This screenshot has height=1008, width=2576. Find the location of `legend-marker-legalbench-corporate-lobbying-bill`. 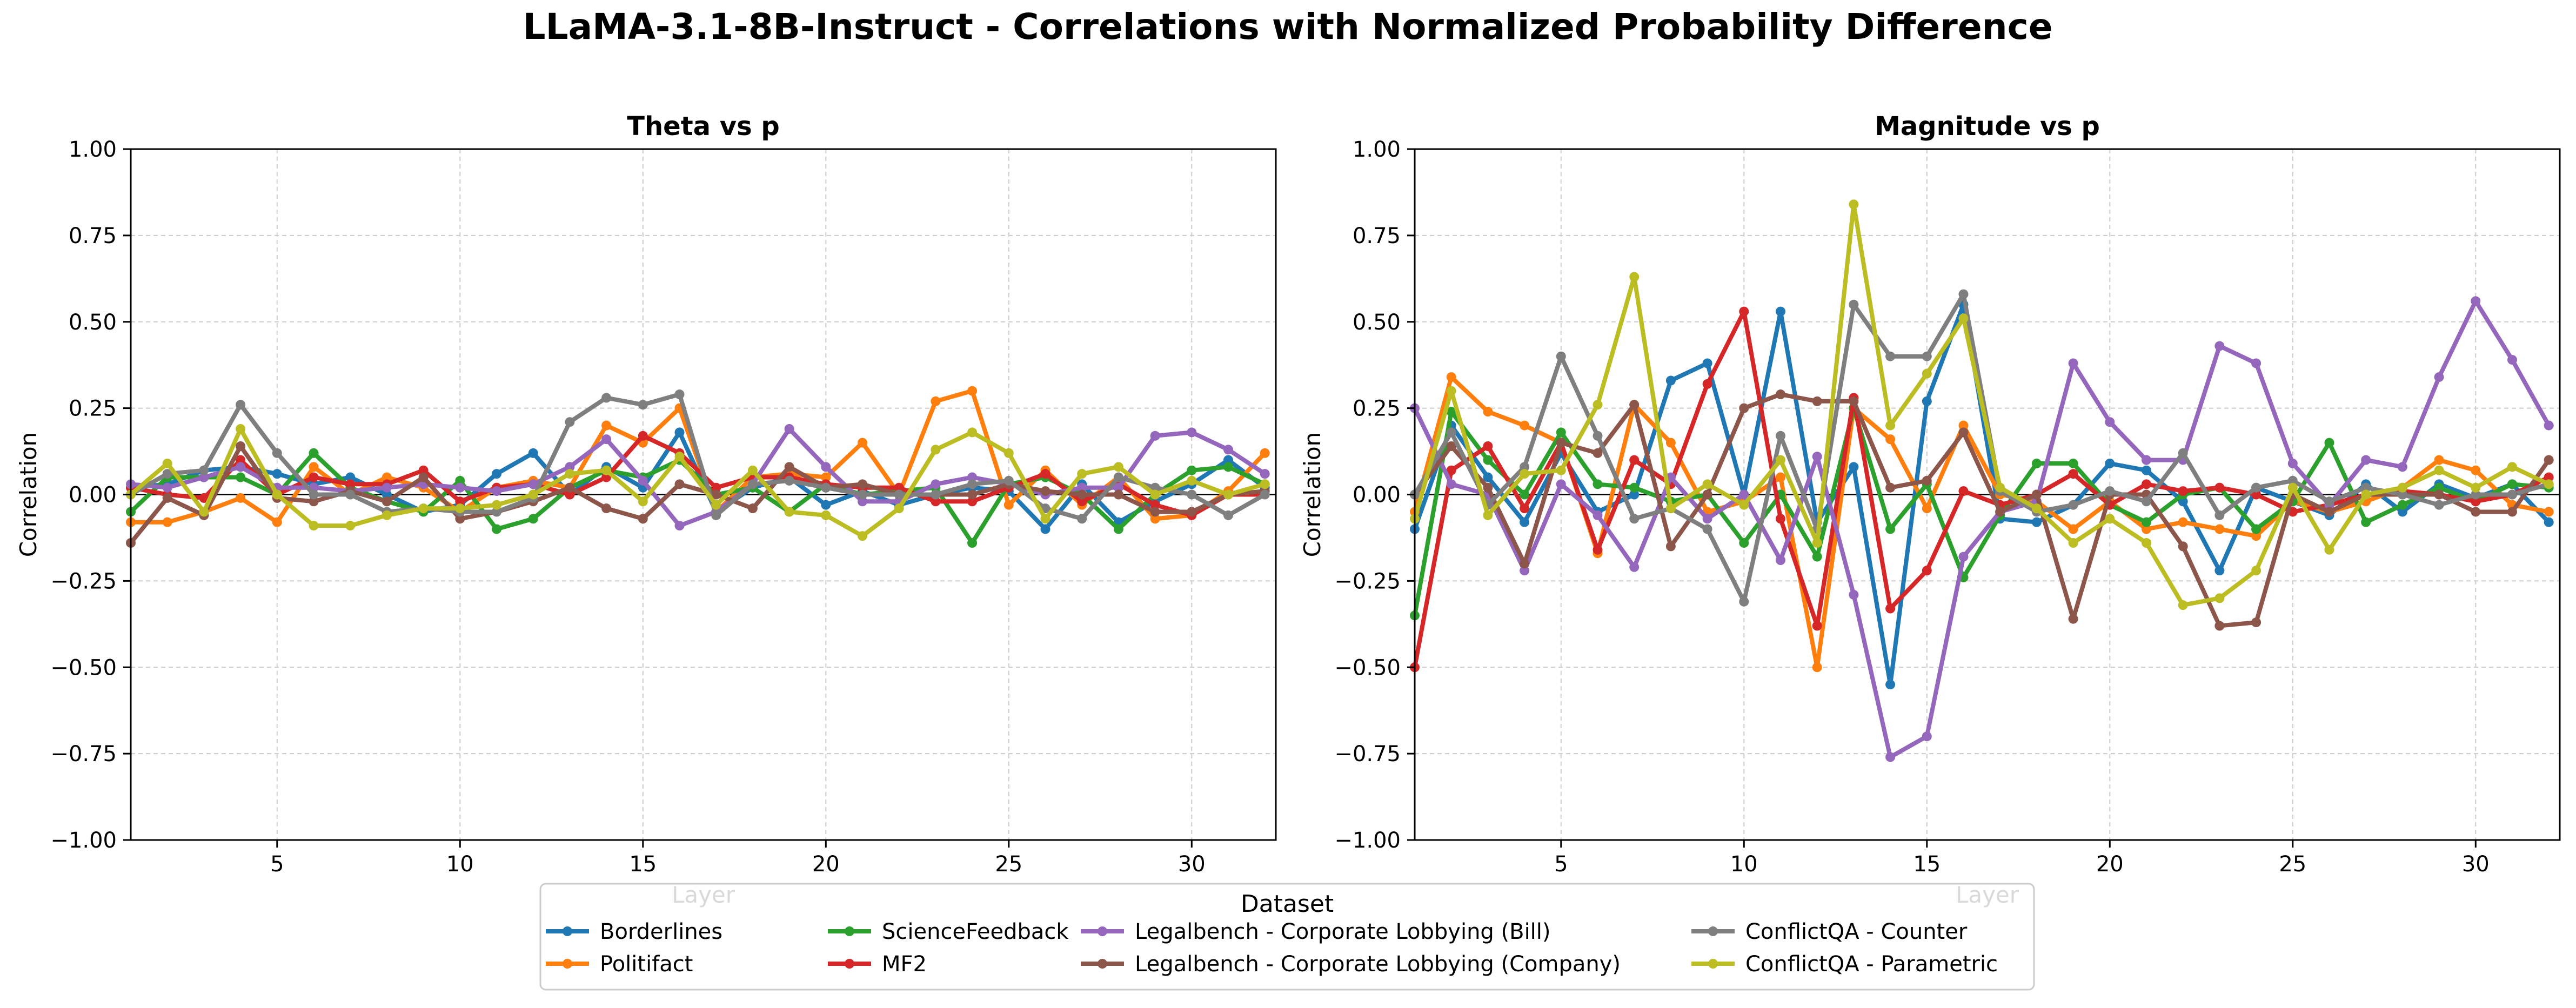

legend-marker-legalbench-corporate-lobbying-bill is located at coordinates (1102, 931).